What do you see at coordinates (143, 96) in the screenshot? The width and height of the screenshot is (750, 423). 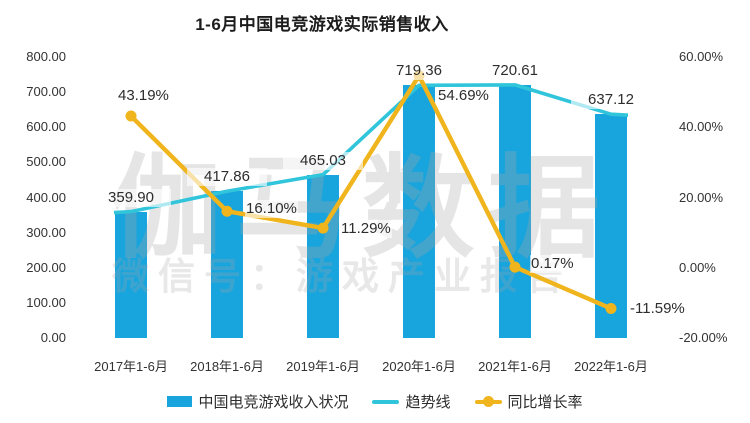 I see `growth-value-label: 43.19%` at bounding box center [143, 96].